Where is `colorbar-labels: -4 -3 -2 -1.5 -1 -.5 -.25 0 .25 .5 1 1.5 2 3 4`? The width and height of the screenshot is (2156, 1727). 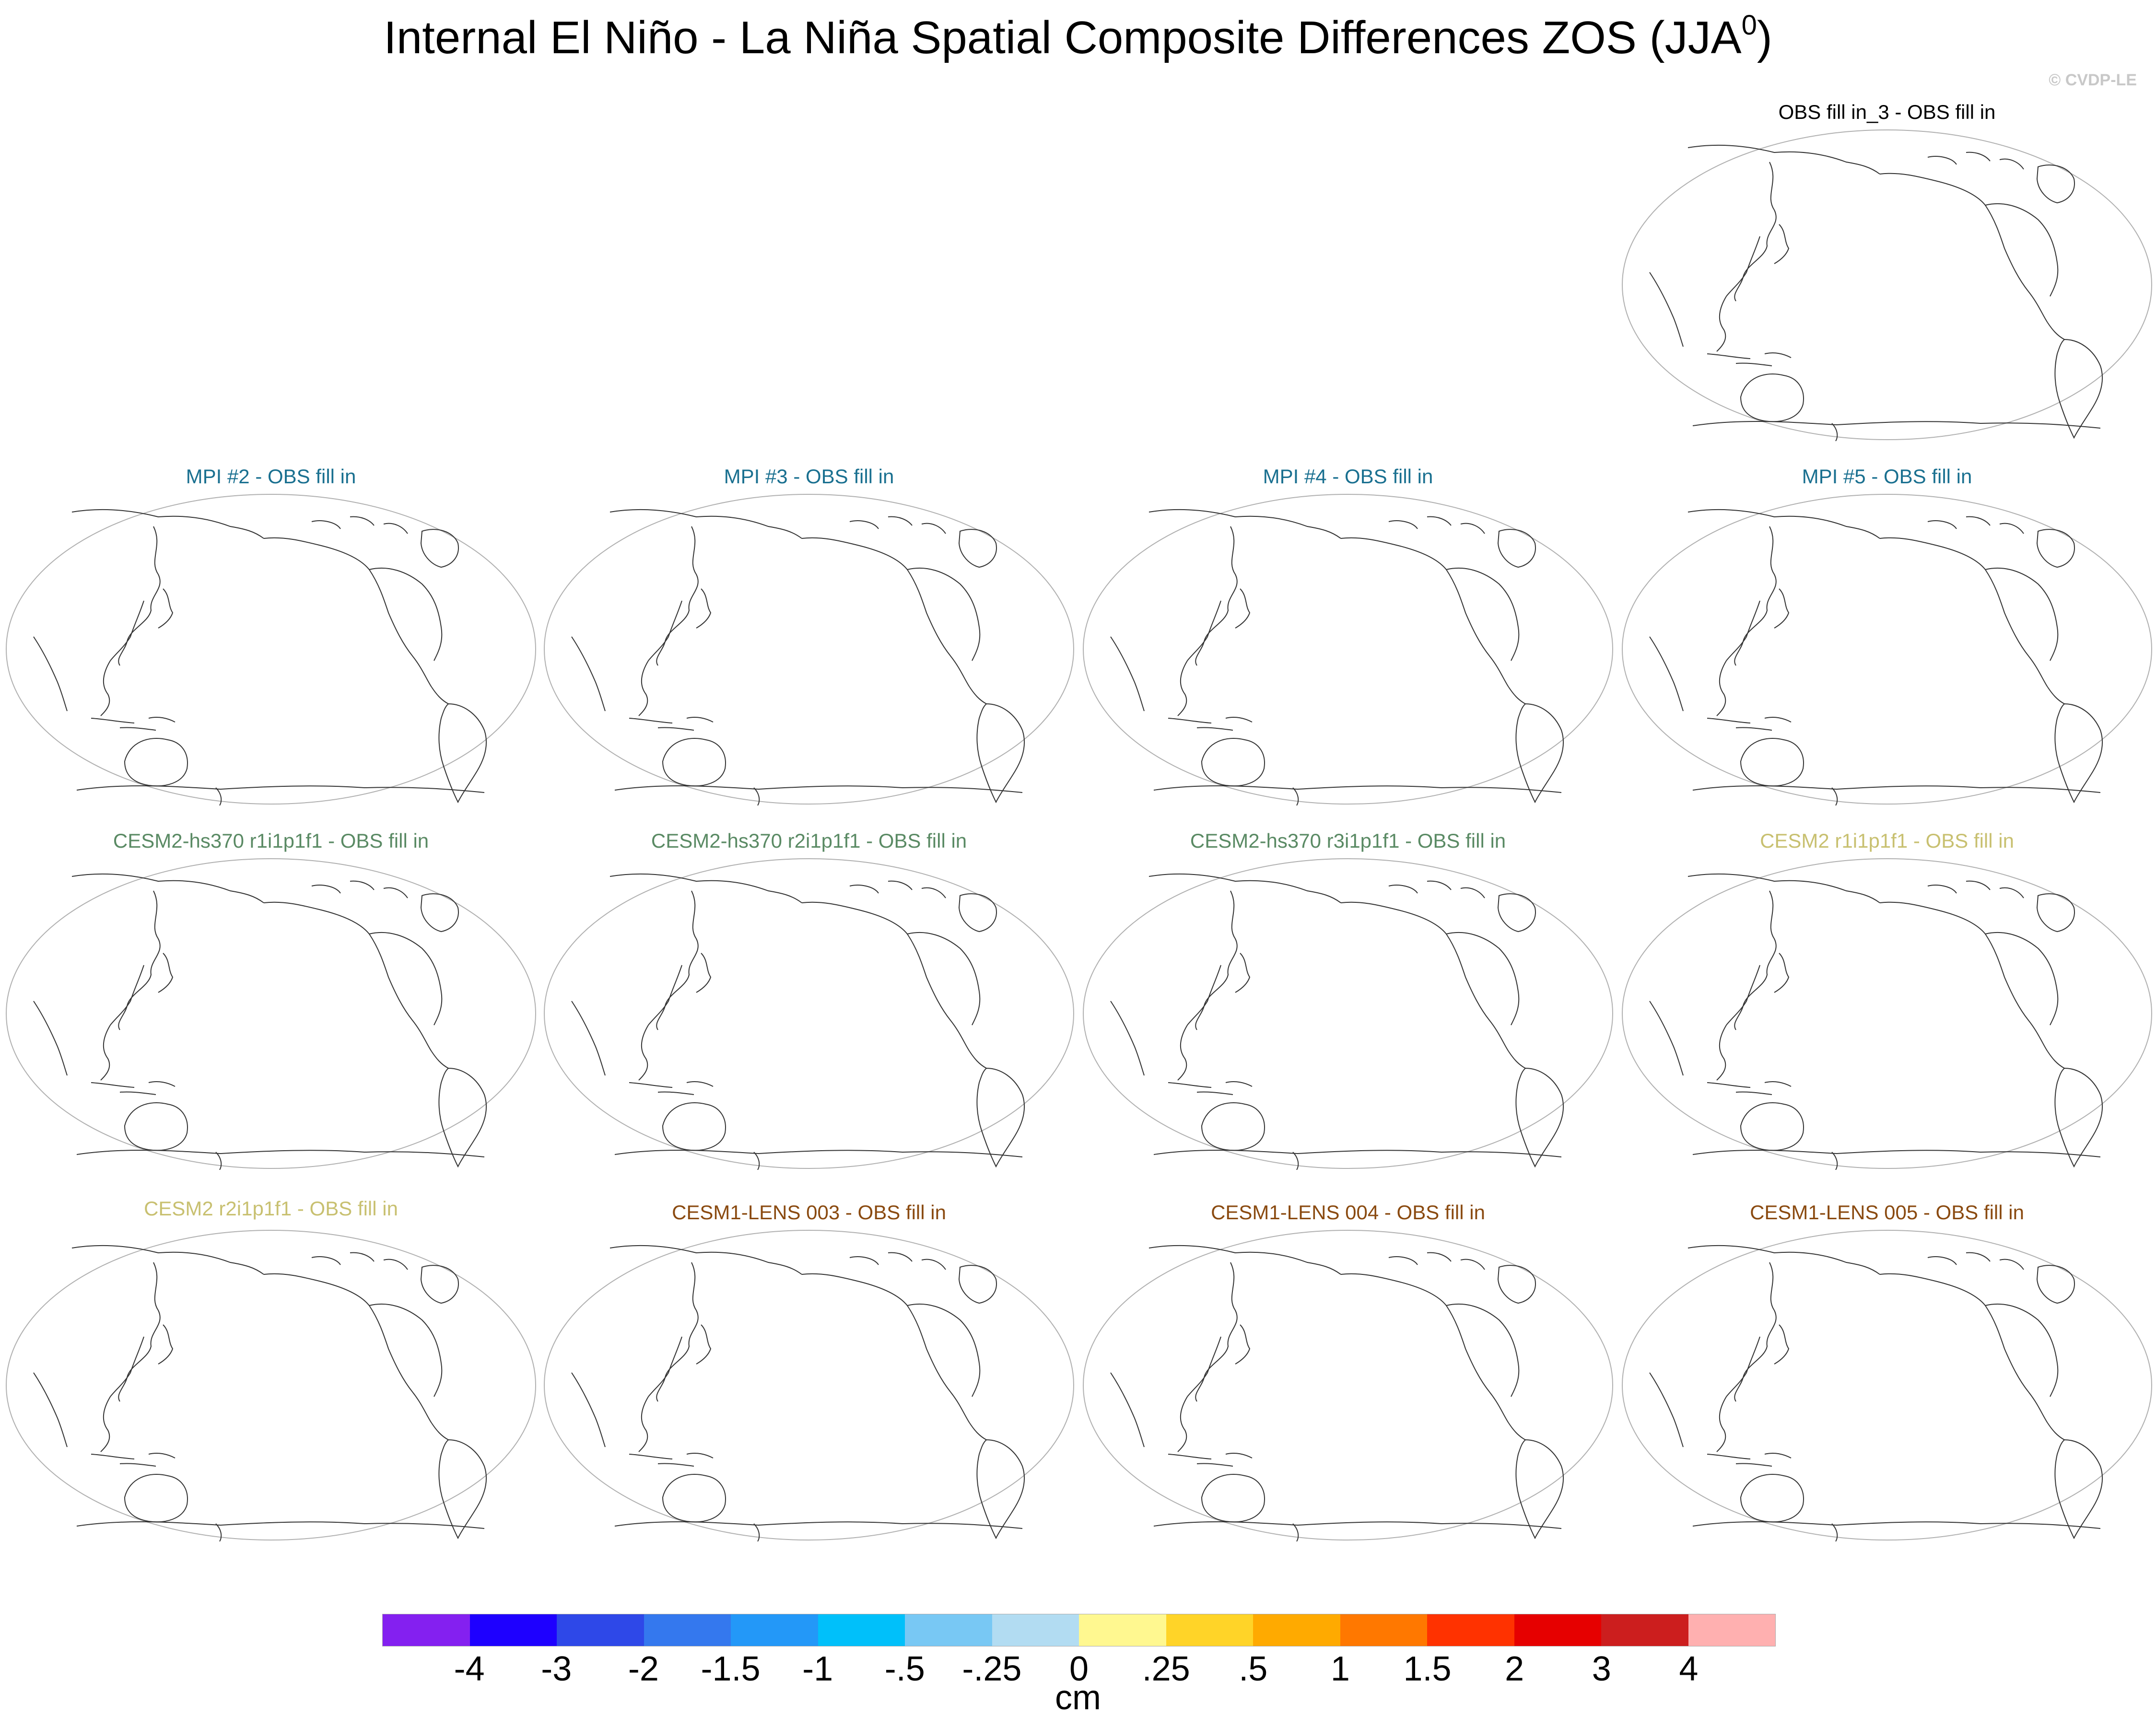
colorbar-labels: -4 -3 -2 -1.5 -1 -.5 -.25 0 .25 .5 1 1.5 2 3 4 is located at coordinates (1079, 1671).